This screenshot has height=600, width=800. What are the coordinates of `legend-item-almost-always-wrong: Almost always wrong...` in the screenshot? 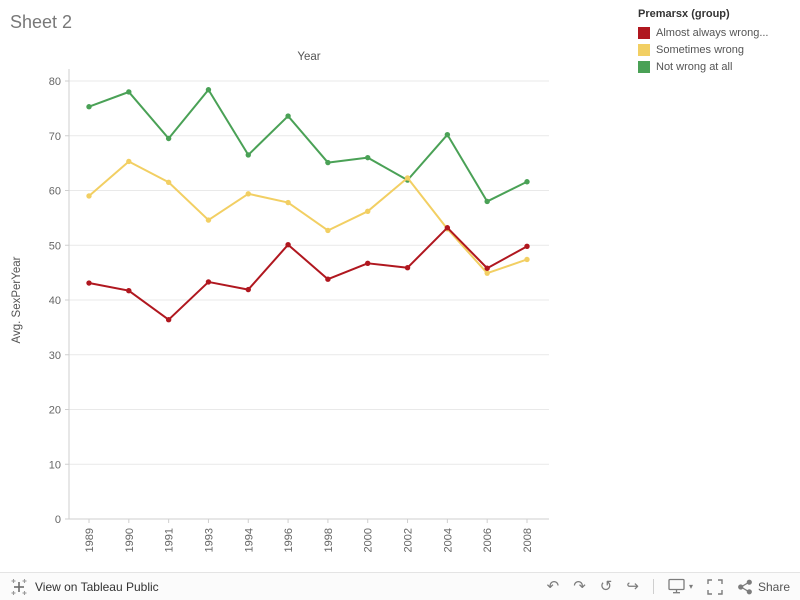 It's located at (717, 33).